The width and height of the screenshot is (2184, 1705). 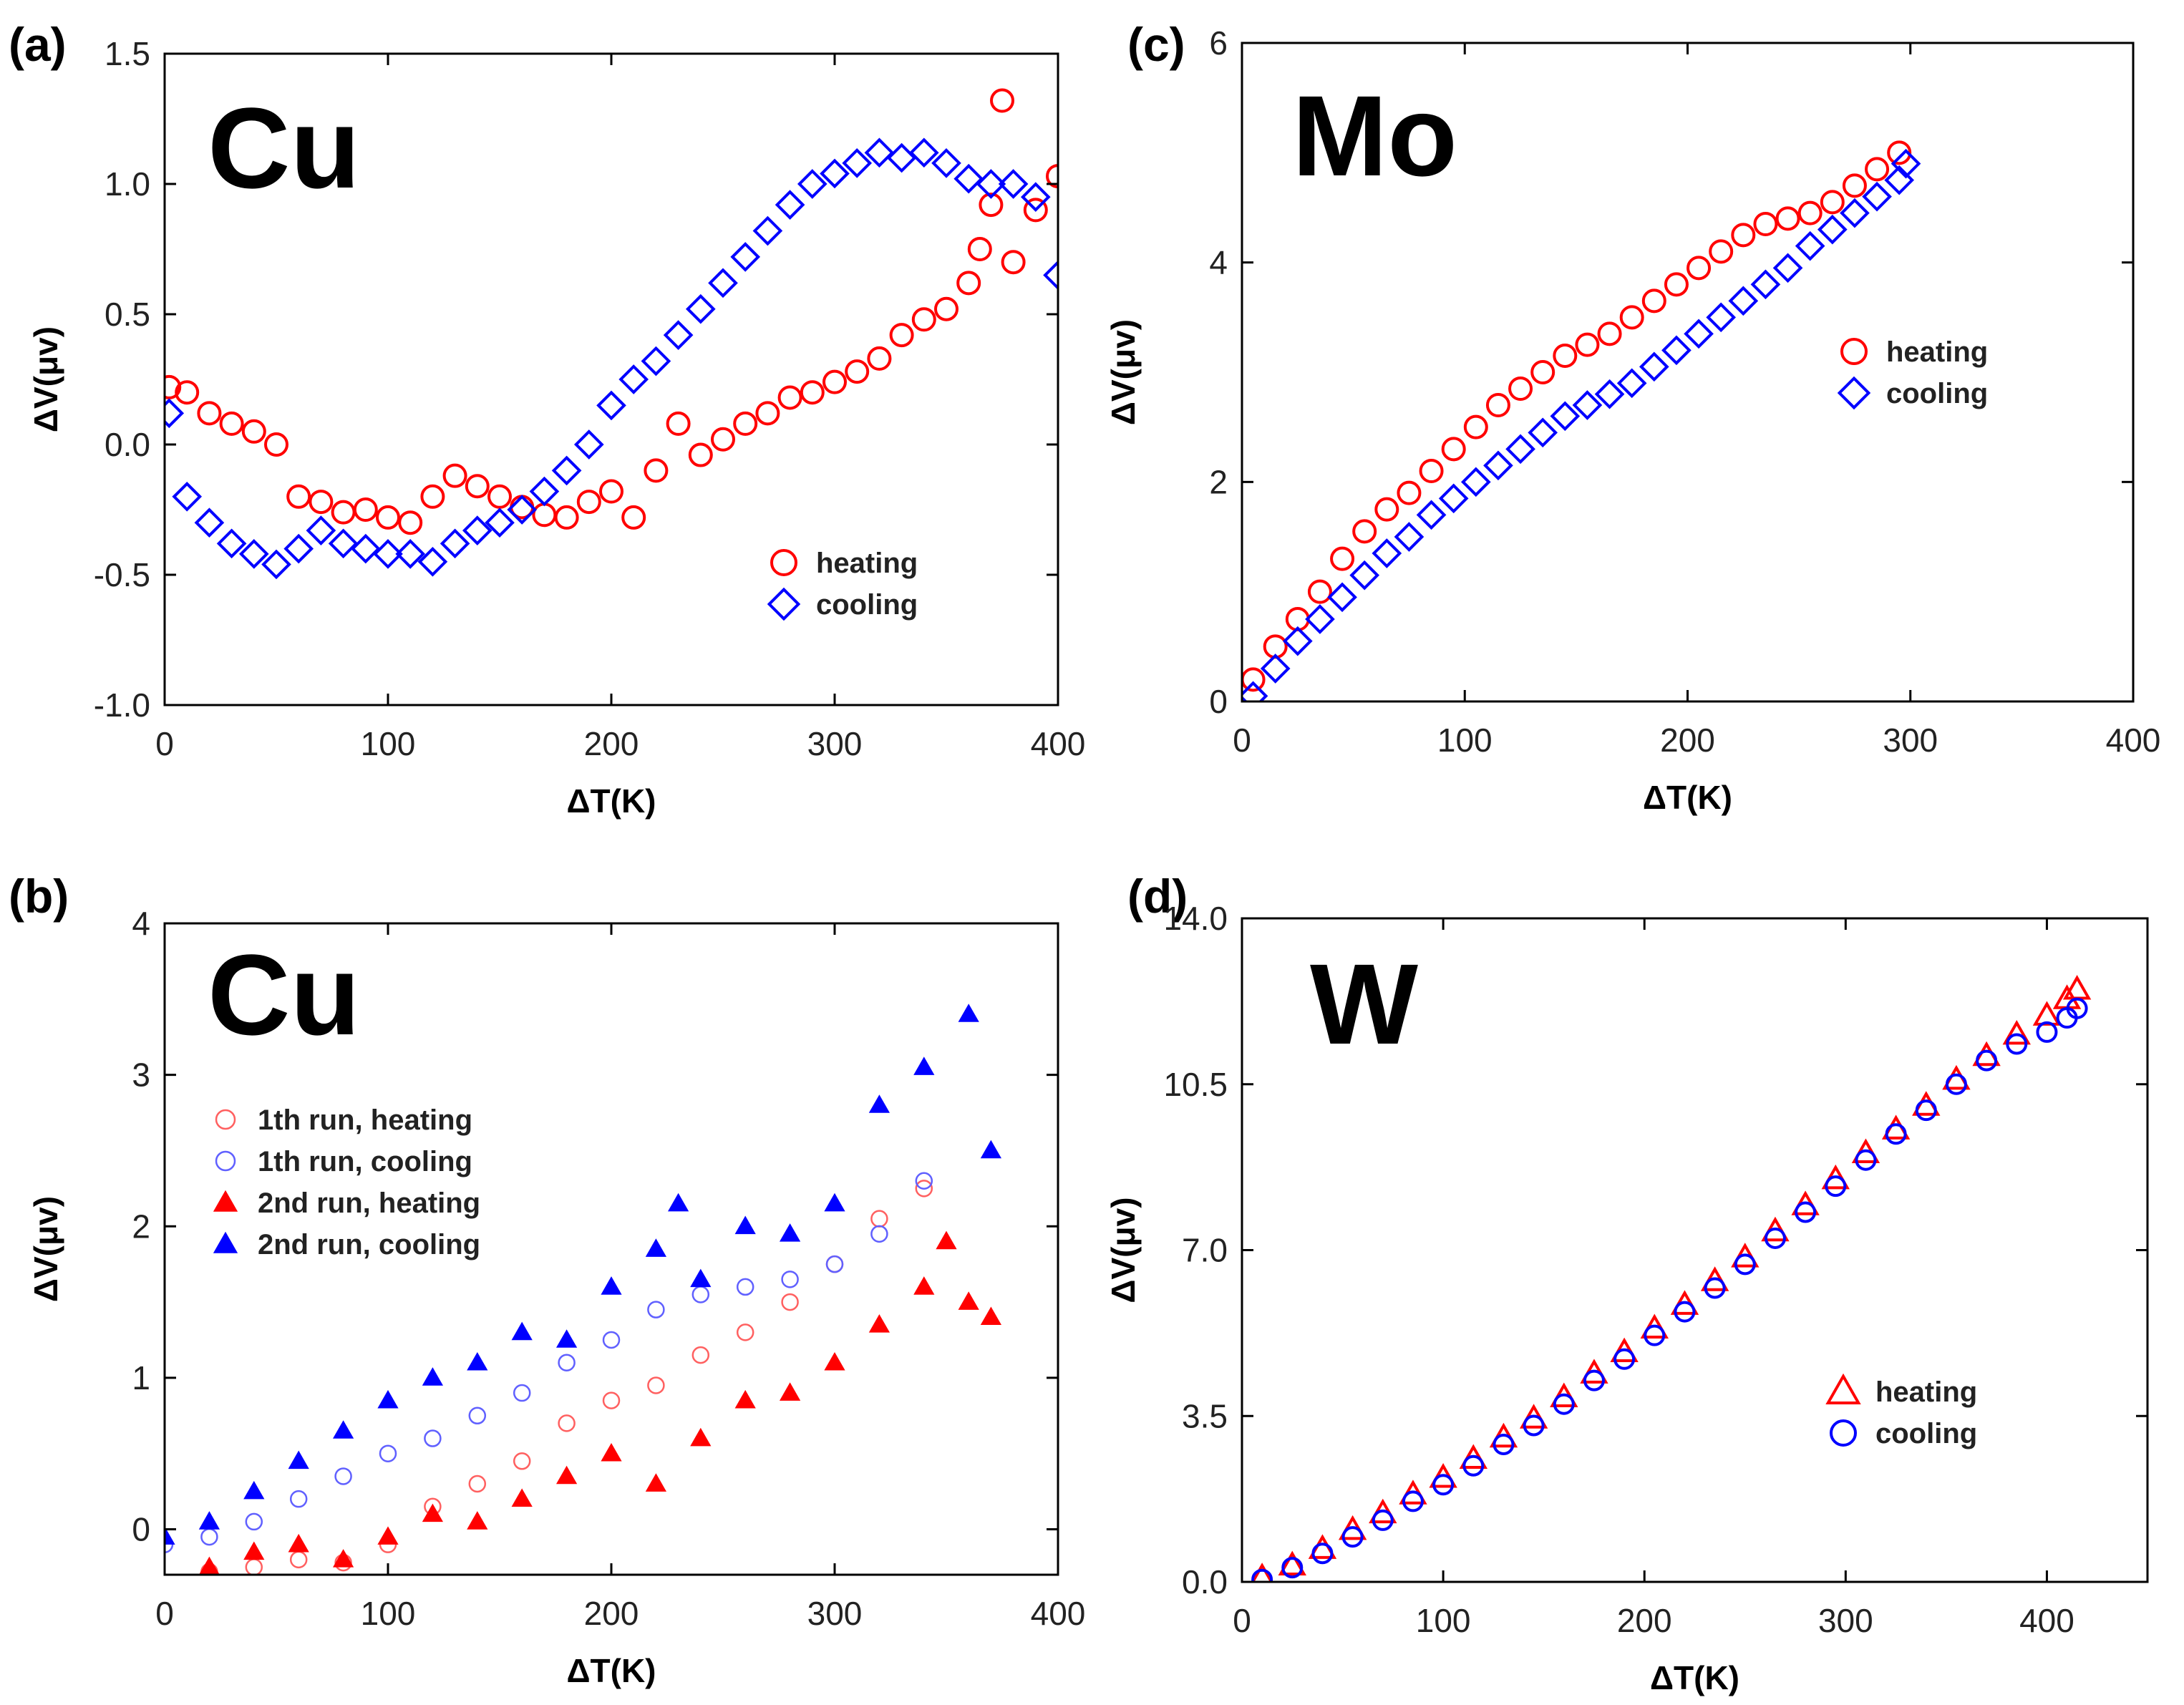 What do you see at coordinates (1218, 262) in the screenshot?
I see `y-tick-label: 4` at bounding box center [1218, 262].